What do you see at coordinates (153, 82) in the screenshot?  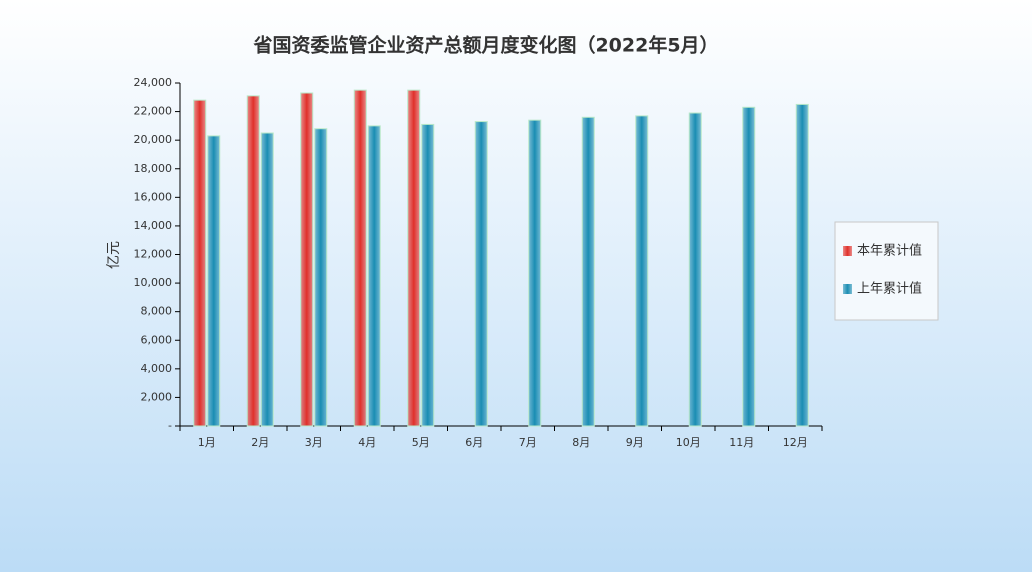 I see `y-tick-label: 24,000` at bounding box center [153, 82].